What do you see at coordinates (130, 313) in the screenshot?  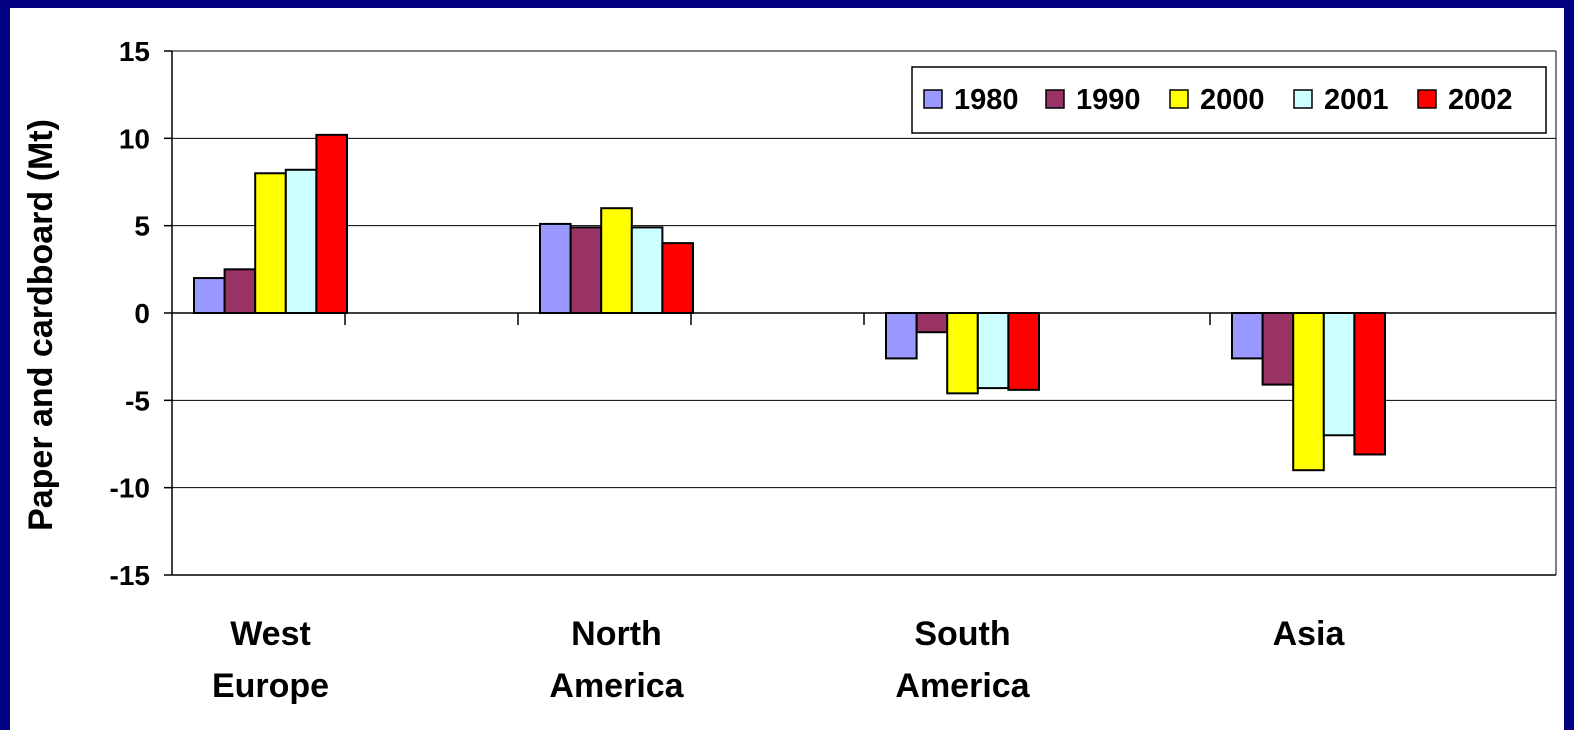 I see `y-tick-labels: 15 10 5 0 -5 -10 -15` at bounding box center [130, 313].